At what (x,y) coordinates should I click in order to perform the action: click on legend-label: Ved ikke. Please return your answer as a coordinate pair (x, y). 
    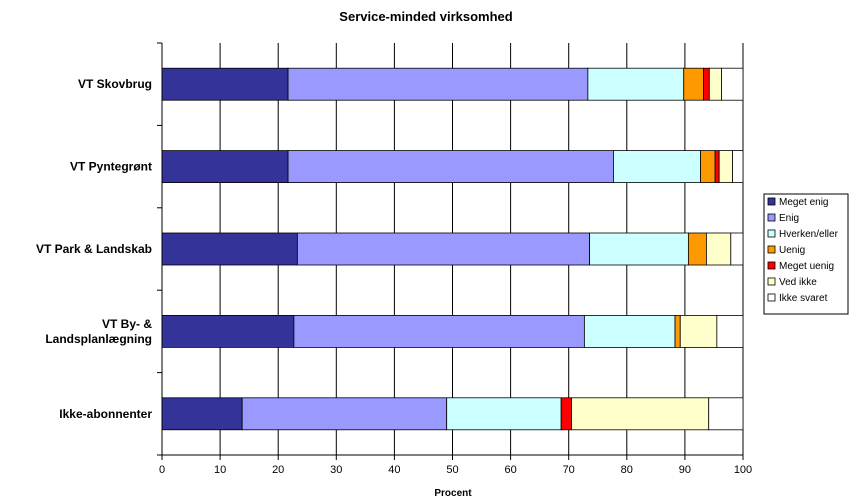
    Looking at the image, I should click on (798, 282).